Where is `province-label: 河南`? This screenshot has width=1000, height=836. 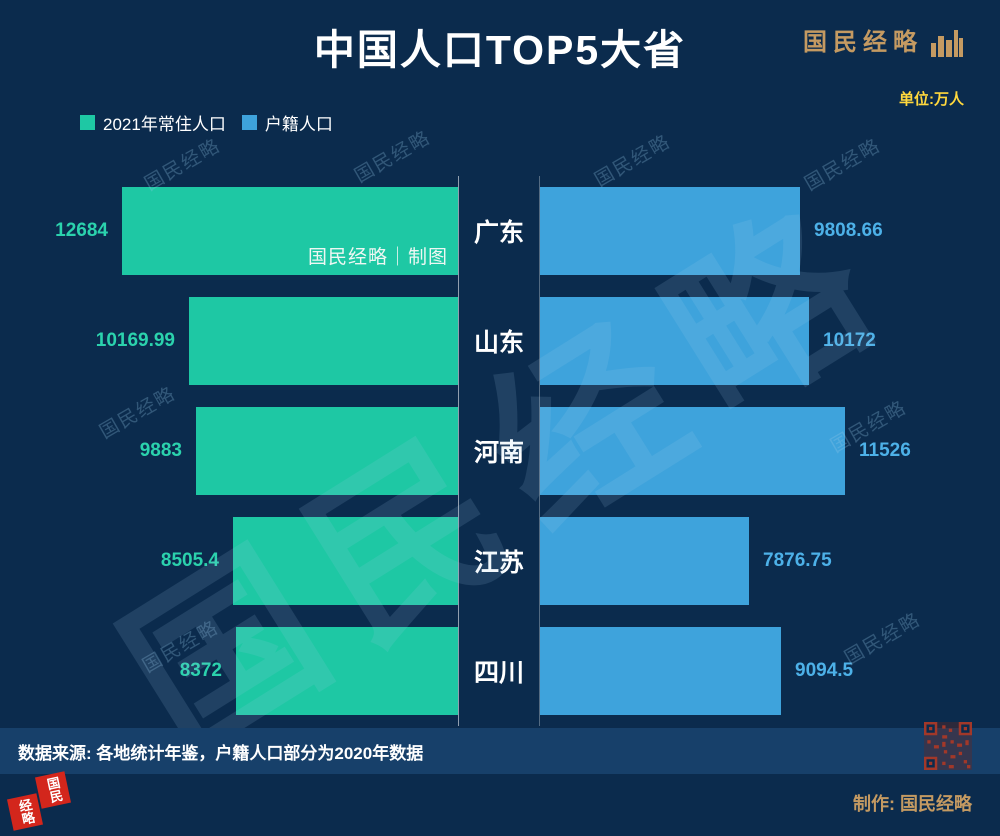 province-label: 河南 is located at coordinates (499, 451).